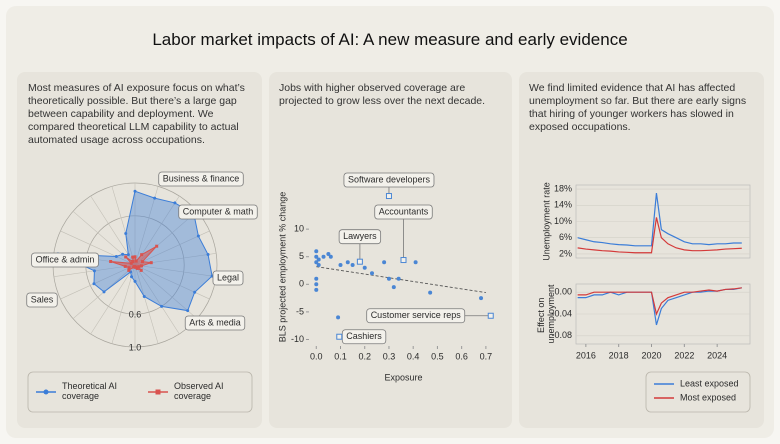  What do you see at coordinates (486, 356) in the screenshot?
I see `x-tick-label: 0.7` at bounding box center [486, 356].